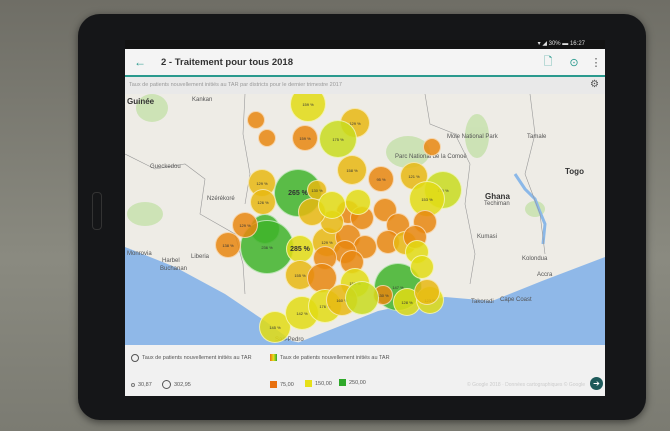 Image resolution: width=670 pixels, height=431 pixels. I want to click on more-vert-icon: ⋮, so click(596, 62).